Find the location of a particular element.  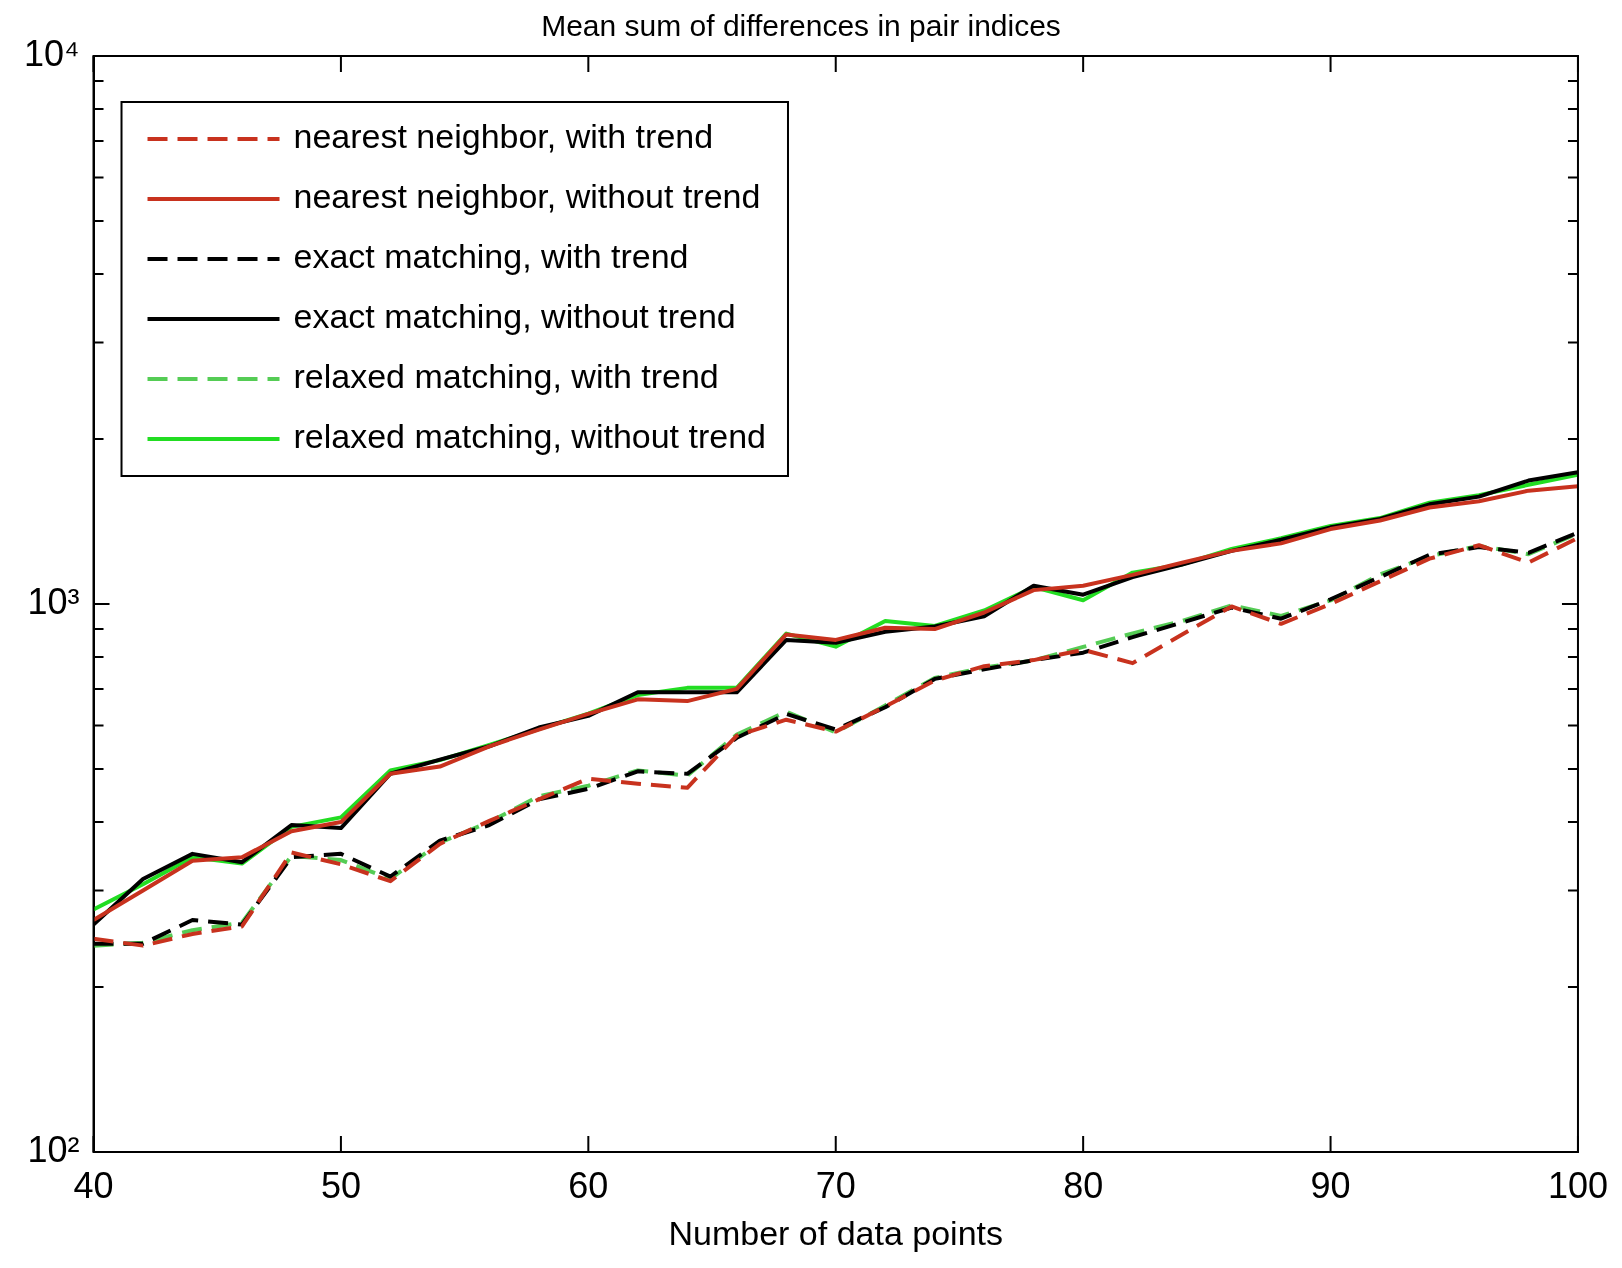

chart-title: Mean sum of differences in pair indices is located at coordinates (801, 26).